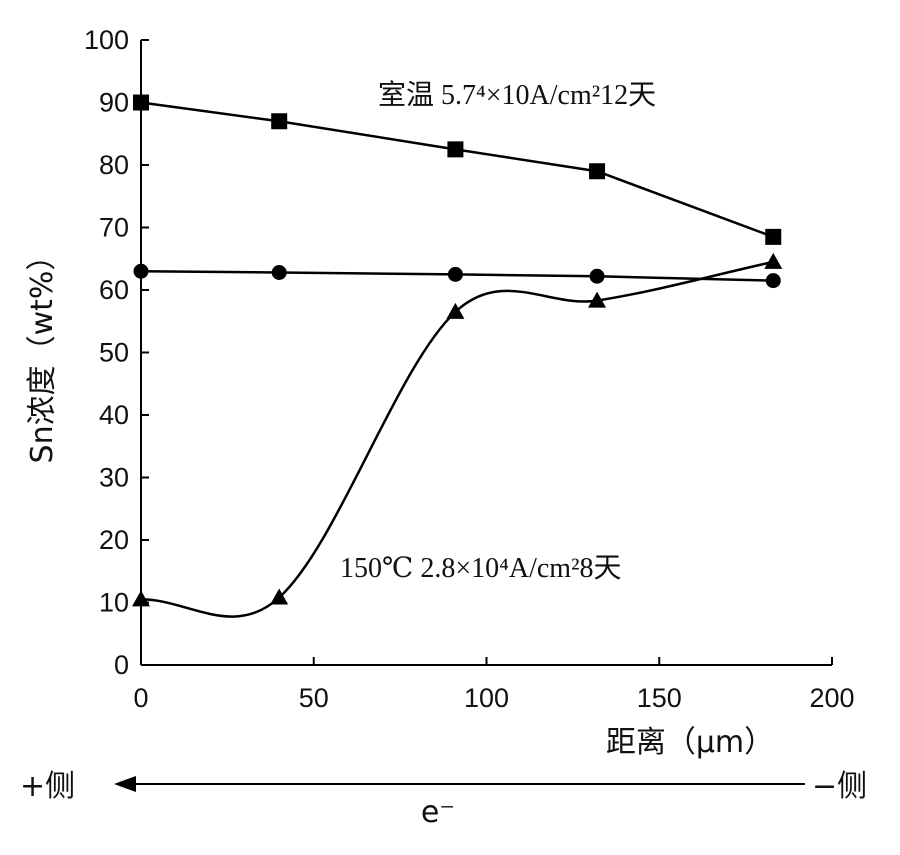  Describe the element at coordinates (114, 478) in the screenshot. I see `y-tick-label: 30` at that location.